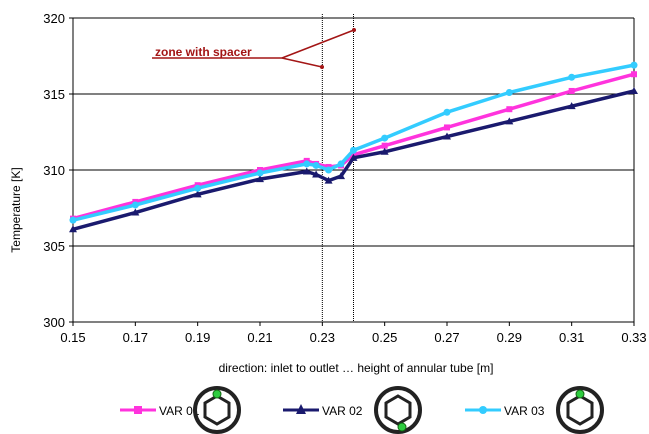  I want to click on legend-item-var03: VAR 03, so click(534, 410).